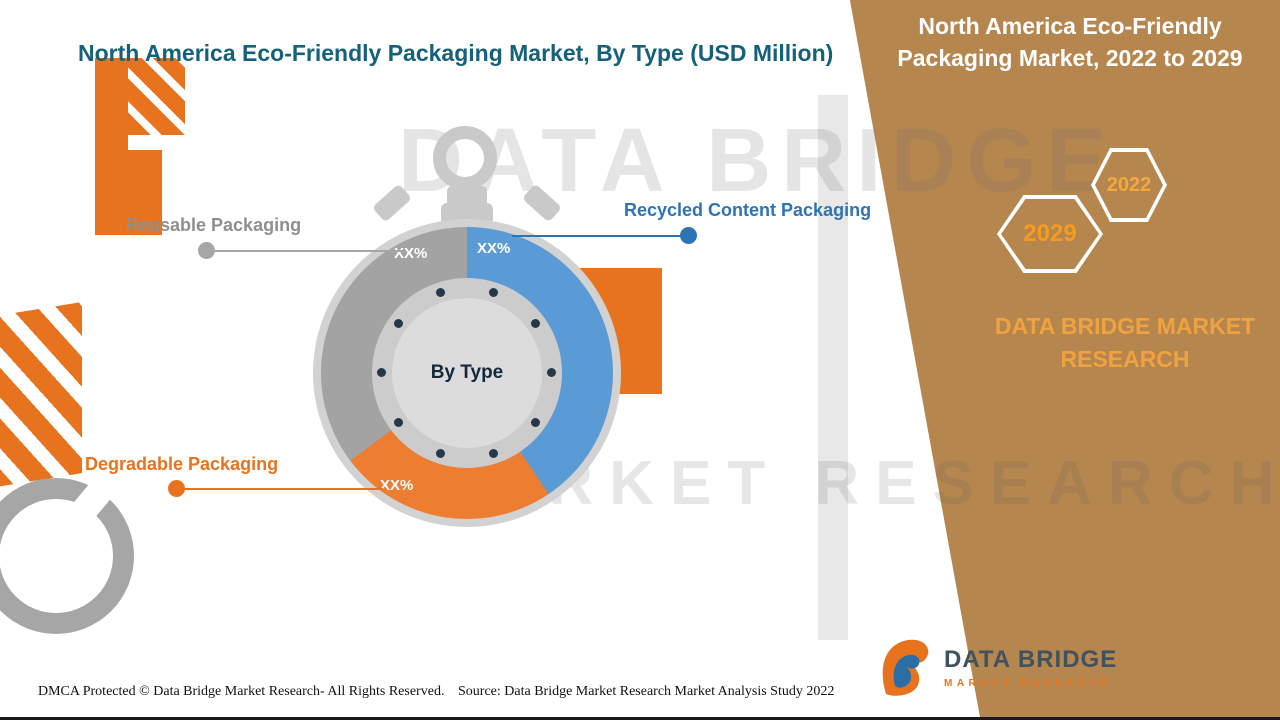 This screenshot has width=1280, height=720. Describe the element at coordinates (600, 236) in the screenshot. I see `leader-line-recycled` at that location.